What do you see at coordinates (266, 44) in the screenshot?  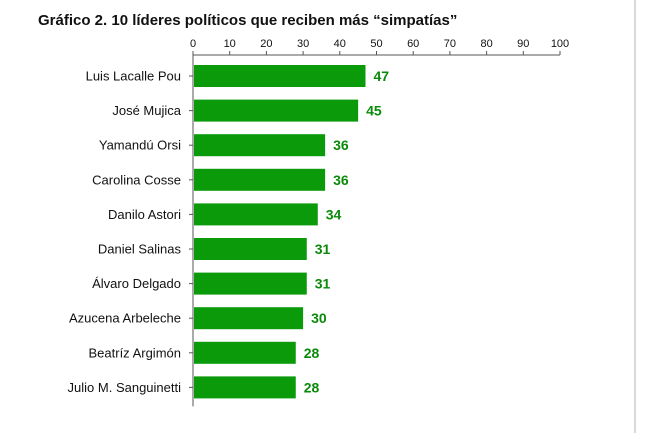 I see `x-tick-label: 20` at bounding box center [266, 44].